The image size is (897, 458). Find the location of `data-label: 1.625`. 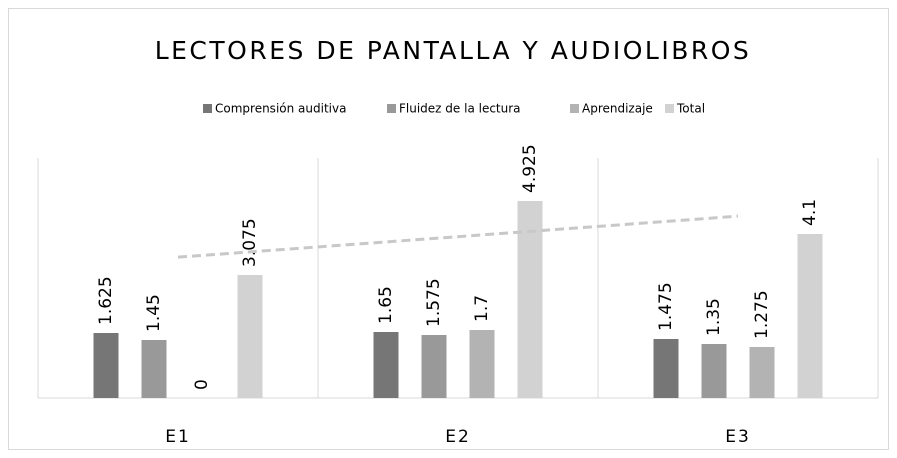

data-label: 1.625 is located at coordinates (106, 300).